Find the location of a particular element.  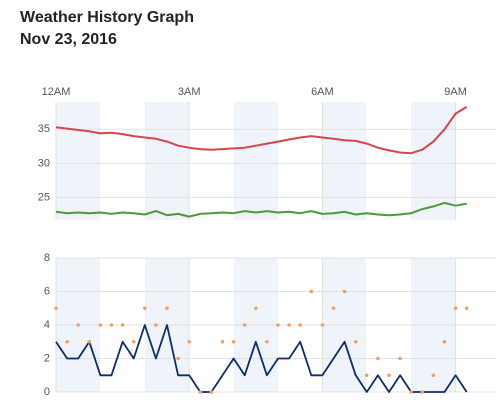

y-tick-label: 0 is located at coordinates (47, 392).